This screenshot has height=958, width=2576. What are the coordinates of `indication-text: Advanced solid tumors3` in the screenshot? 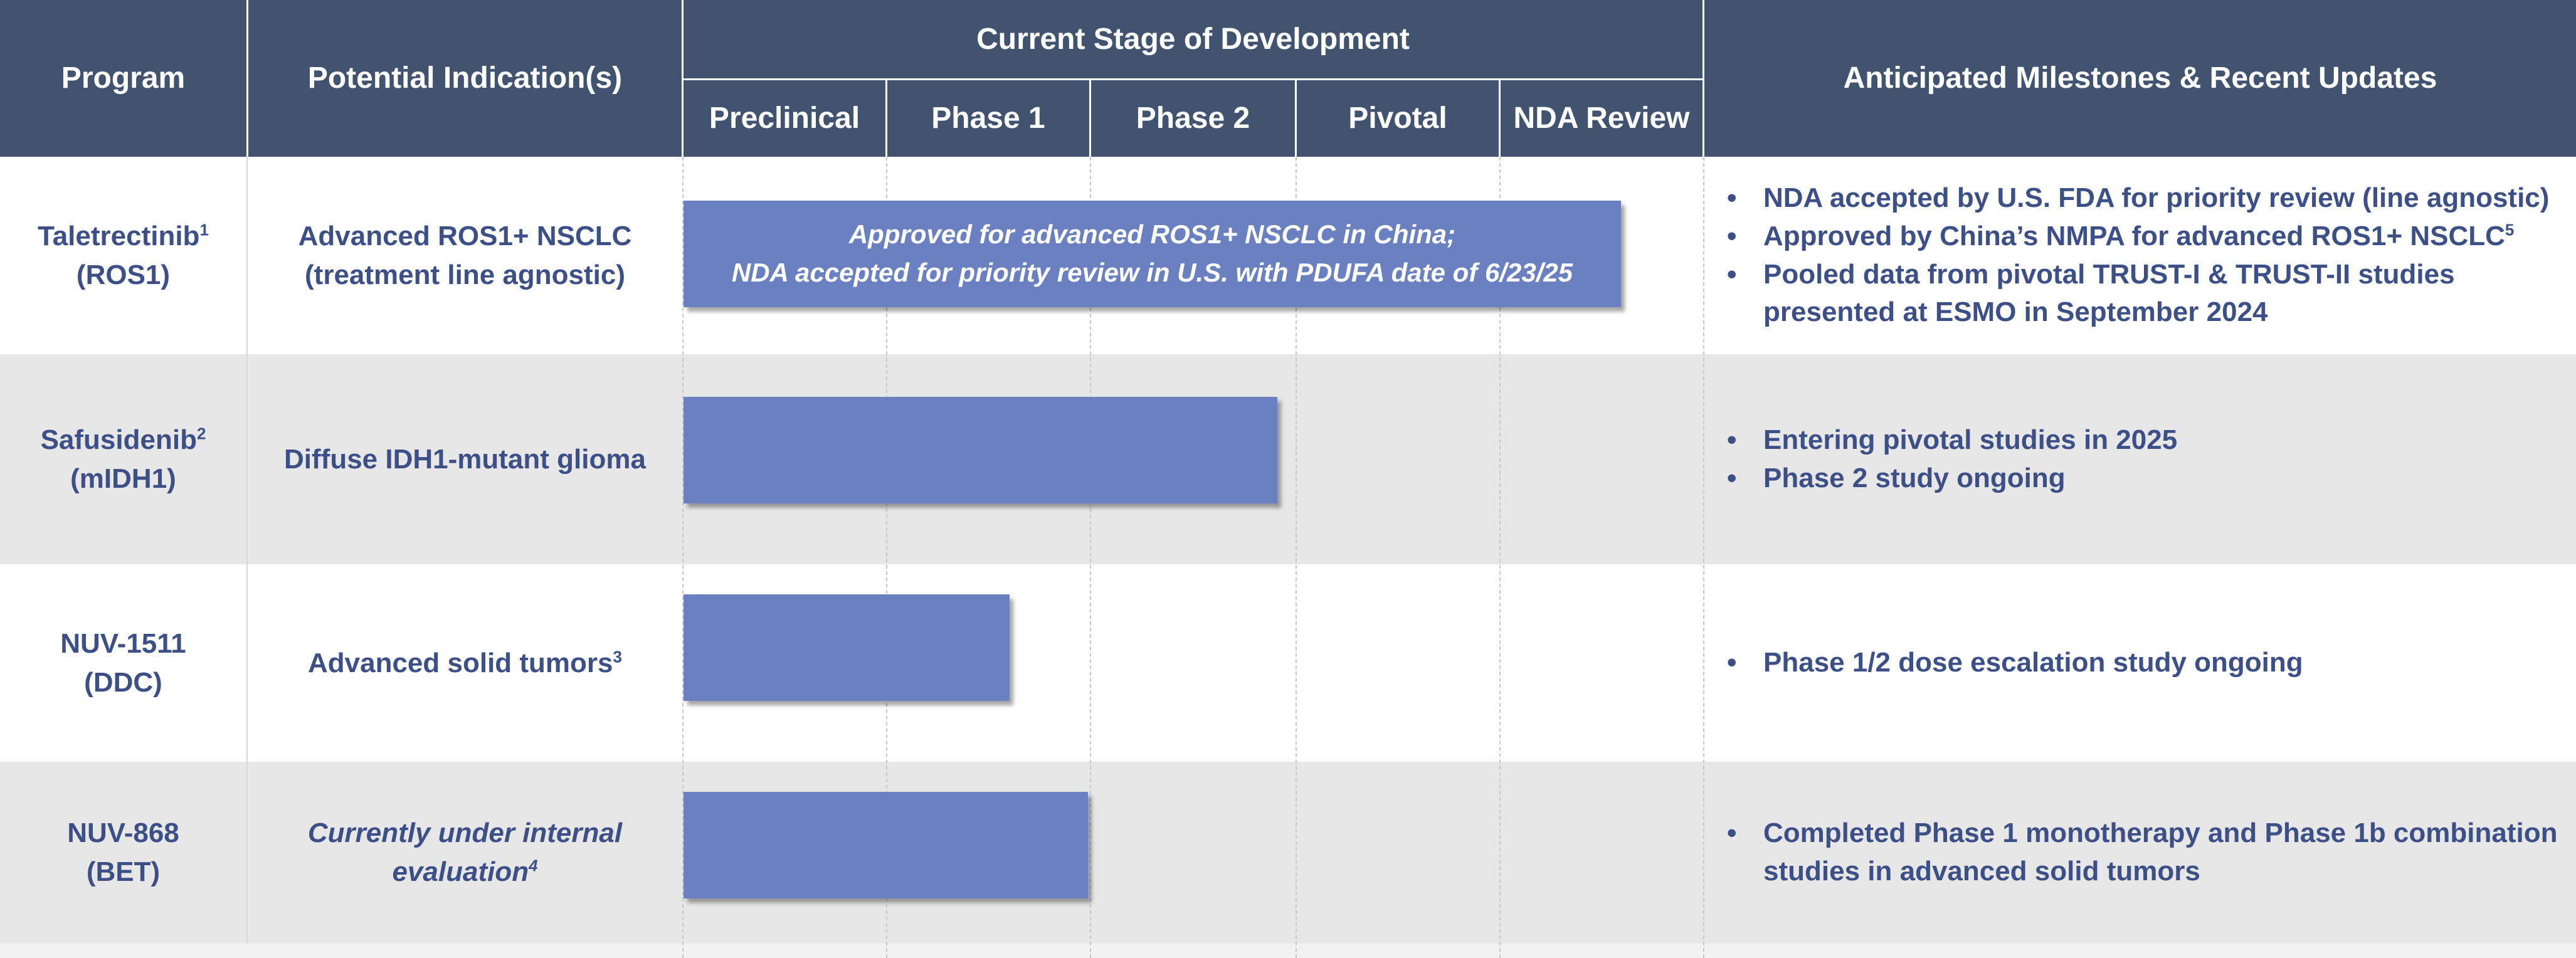 It's located at (465, 663).